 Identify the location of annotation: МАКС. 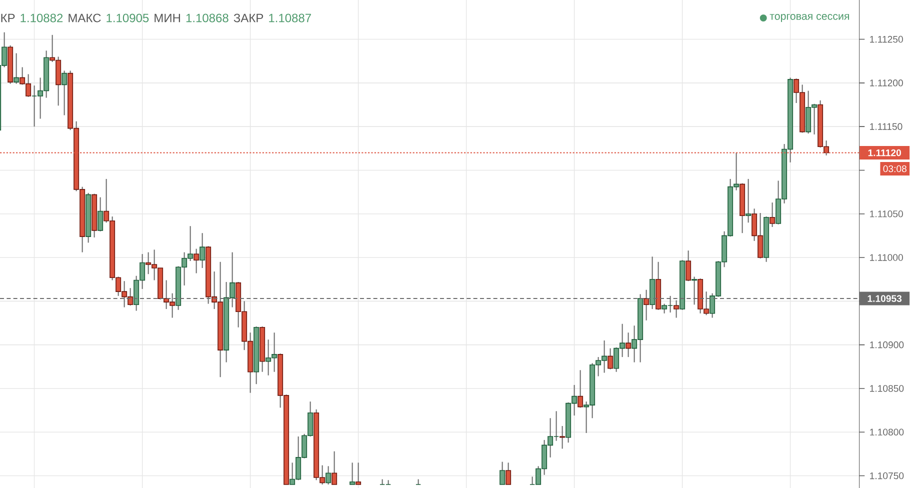
(84, 18).